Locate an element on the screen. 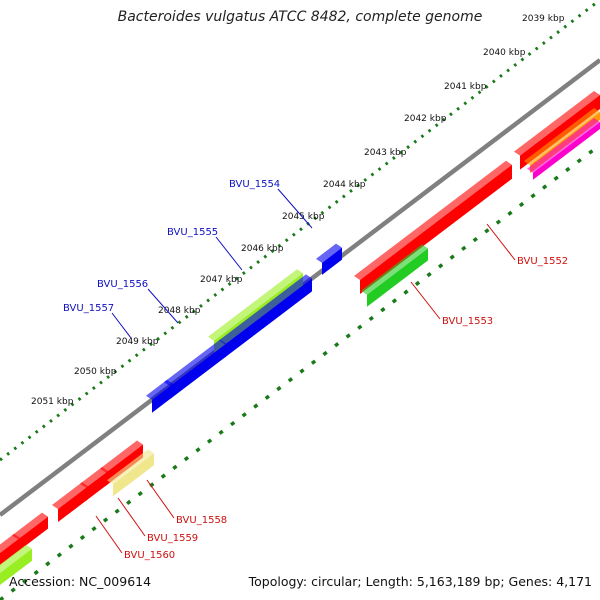 This screenshot has width=600, height=600. gene-block-red-b-top is located at coordinates (23, 531).